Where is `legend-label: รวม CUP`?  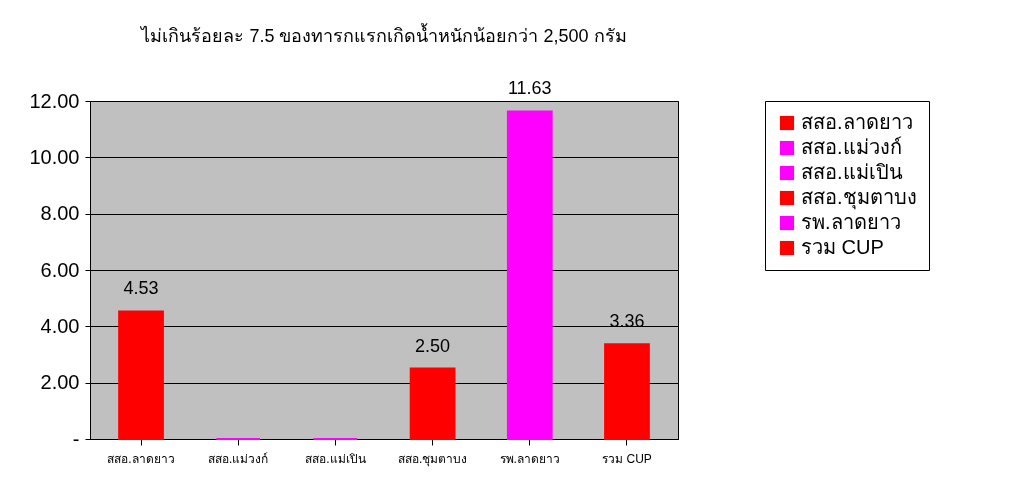
legend-label: รวม CUP is located at coordinates (842, 247).